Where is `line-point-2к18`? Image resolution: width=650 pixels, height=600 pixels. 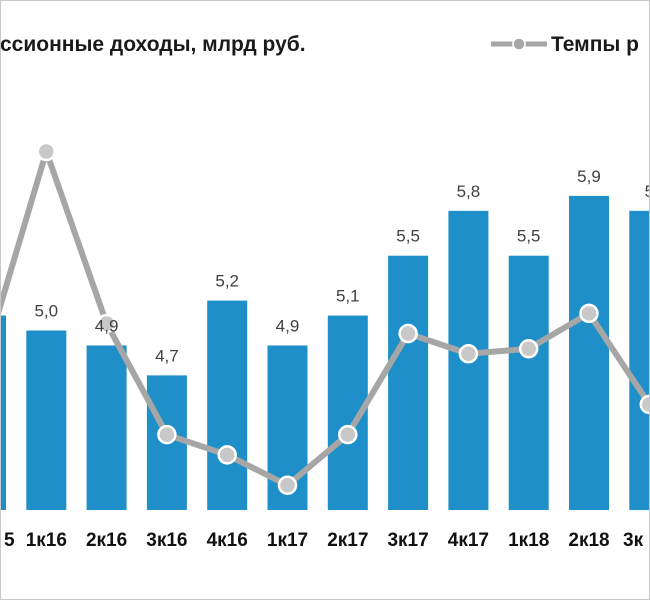
line-point-2к18 is located at coordinates (589, 313).